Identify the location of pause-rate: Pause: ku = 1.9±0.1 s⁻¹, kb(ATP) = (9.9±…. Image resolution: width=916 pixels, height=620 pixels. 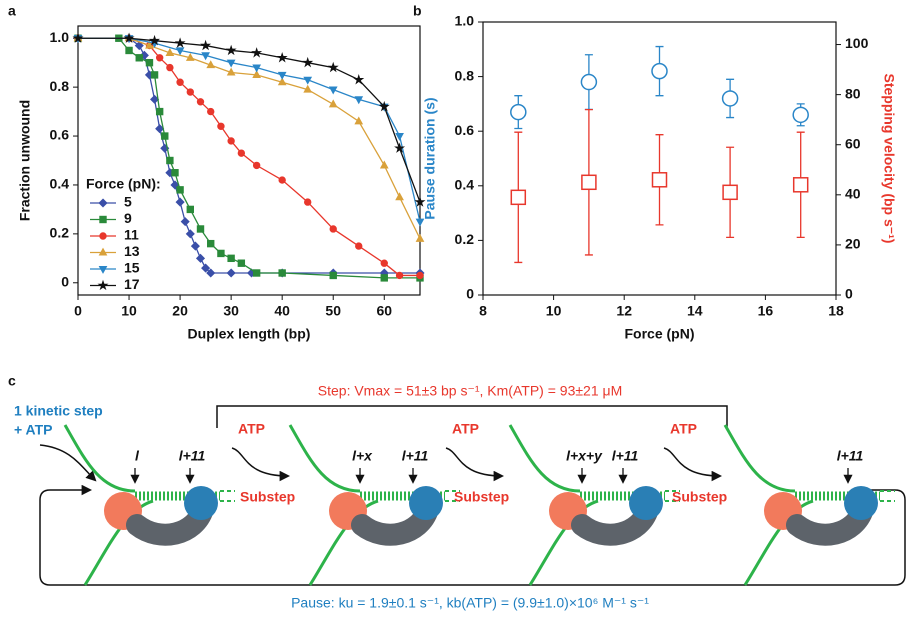
(470, 603).